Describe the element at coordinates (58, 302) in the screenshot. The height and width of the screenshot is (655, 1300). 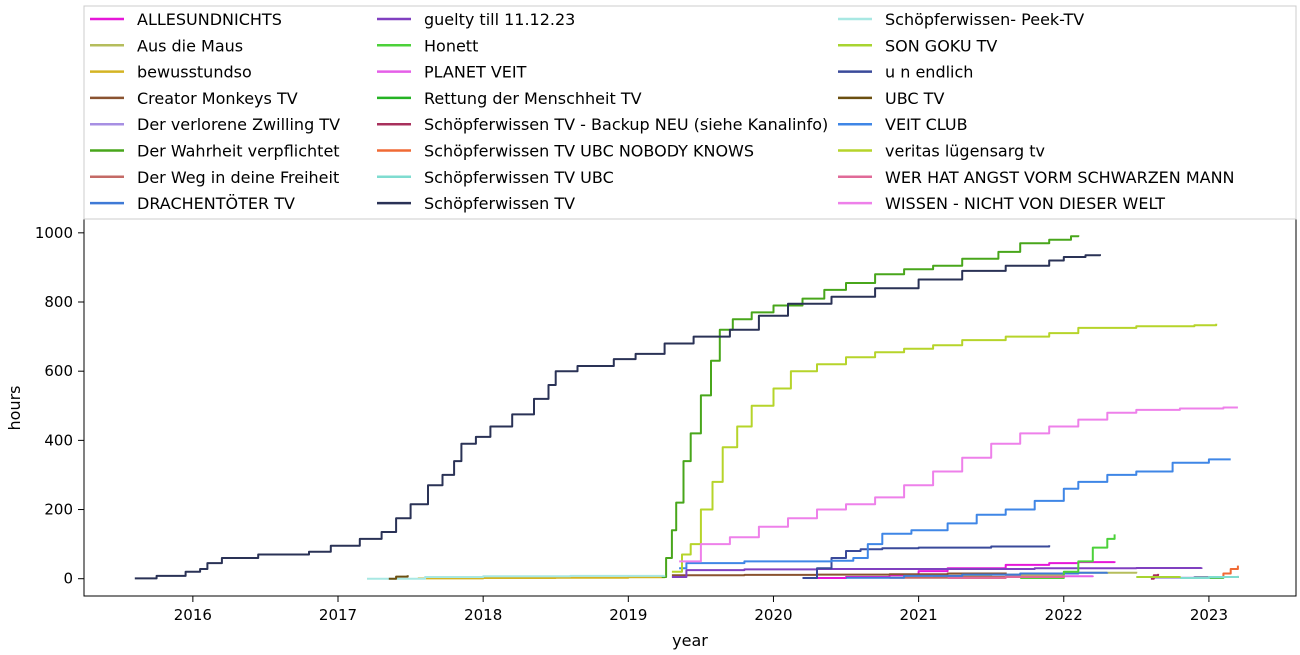
I see `y-tick-label: 800` at that location.